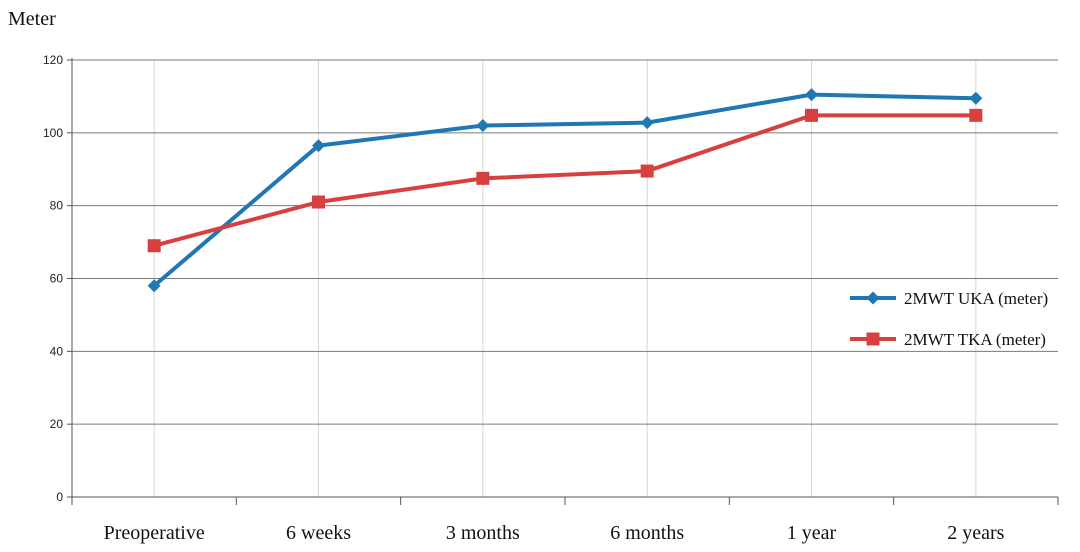 This screenshot has height=552, width=1080. I want to click on y-tick-label: 20, so click(57, 424).